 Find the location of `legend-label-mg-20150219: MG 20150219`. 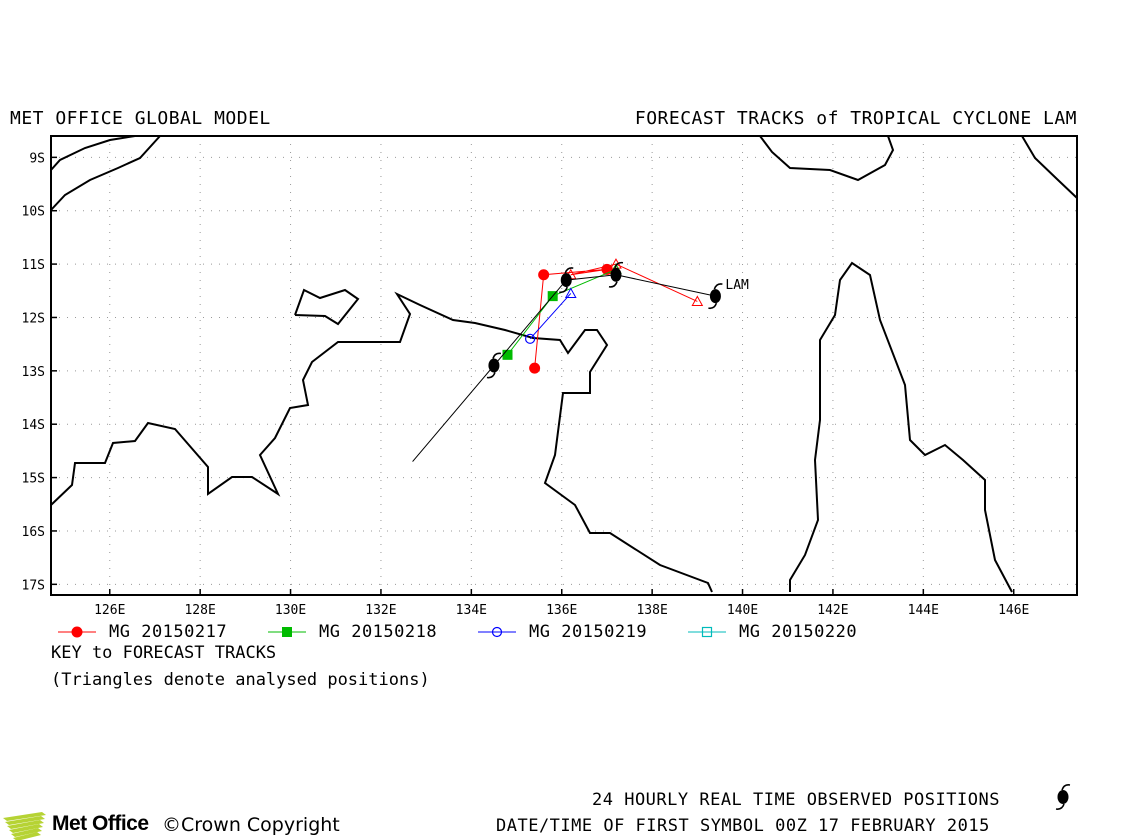

legend-label-mg-20150219: MG 20150219 is located at coordinates (588, 632).